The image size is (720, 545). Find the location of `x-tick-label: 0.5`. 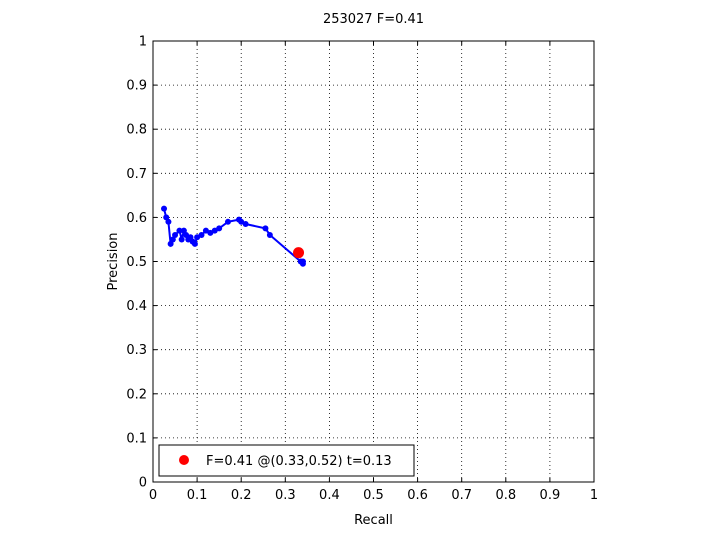

x-tick-label: 0.5 is located at coordinates (373, 495).